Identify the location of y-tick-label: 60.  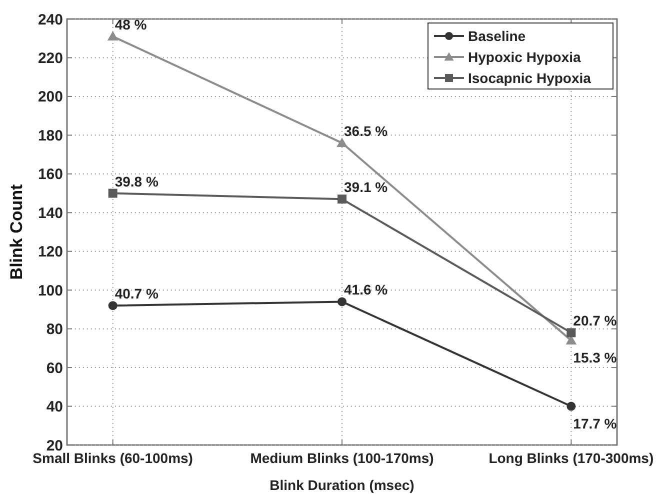
(54, 368).